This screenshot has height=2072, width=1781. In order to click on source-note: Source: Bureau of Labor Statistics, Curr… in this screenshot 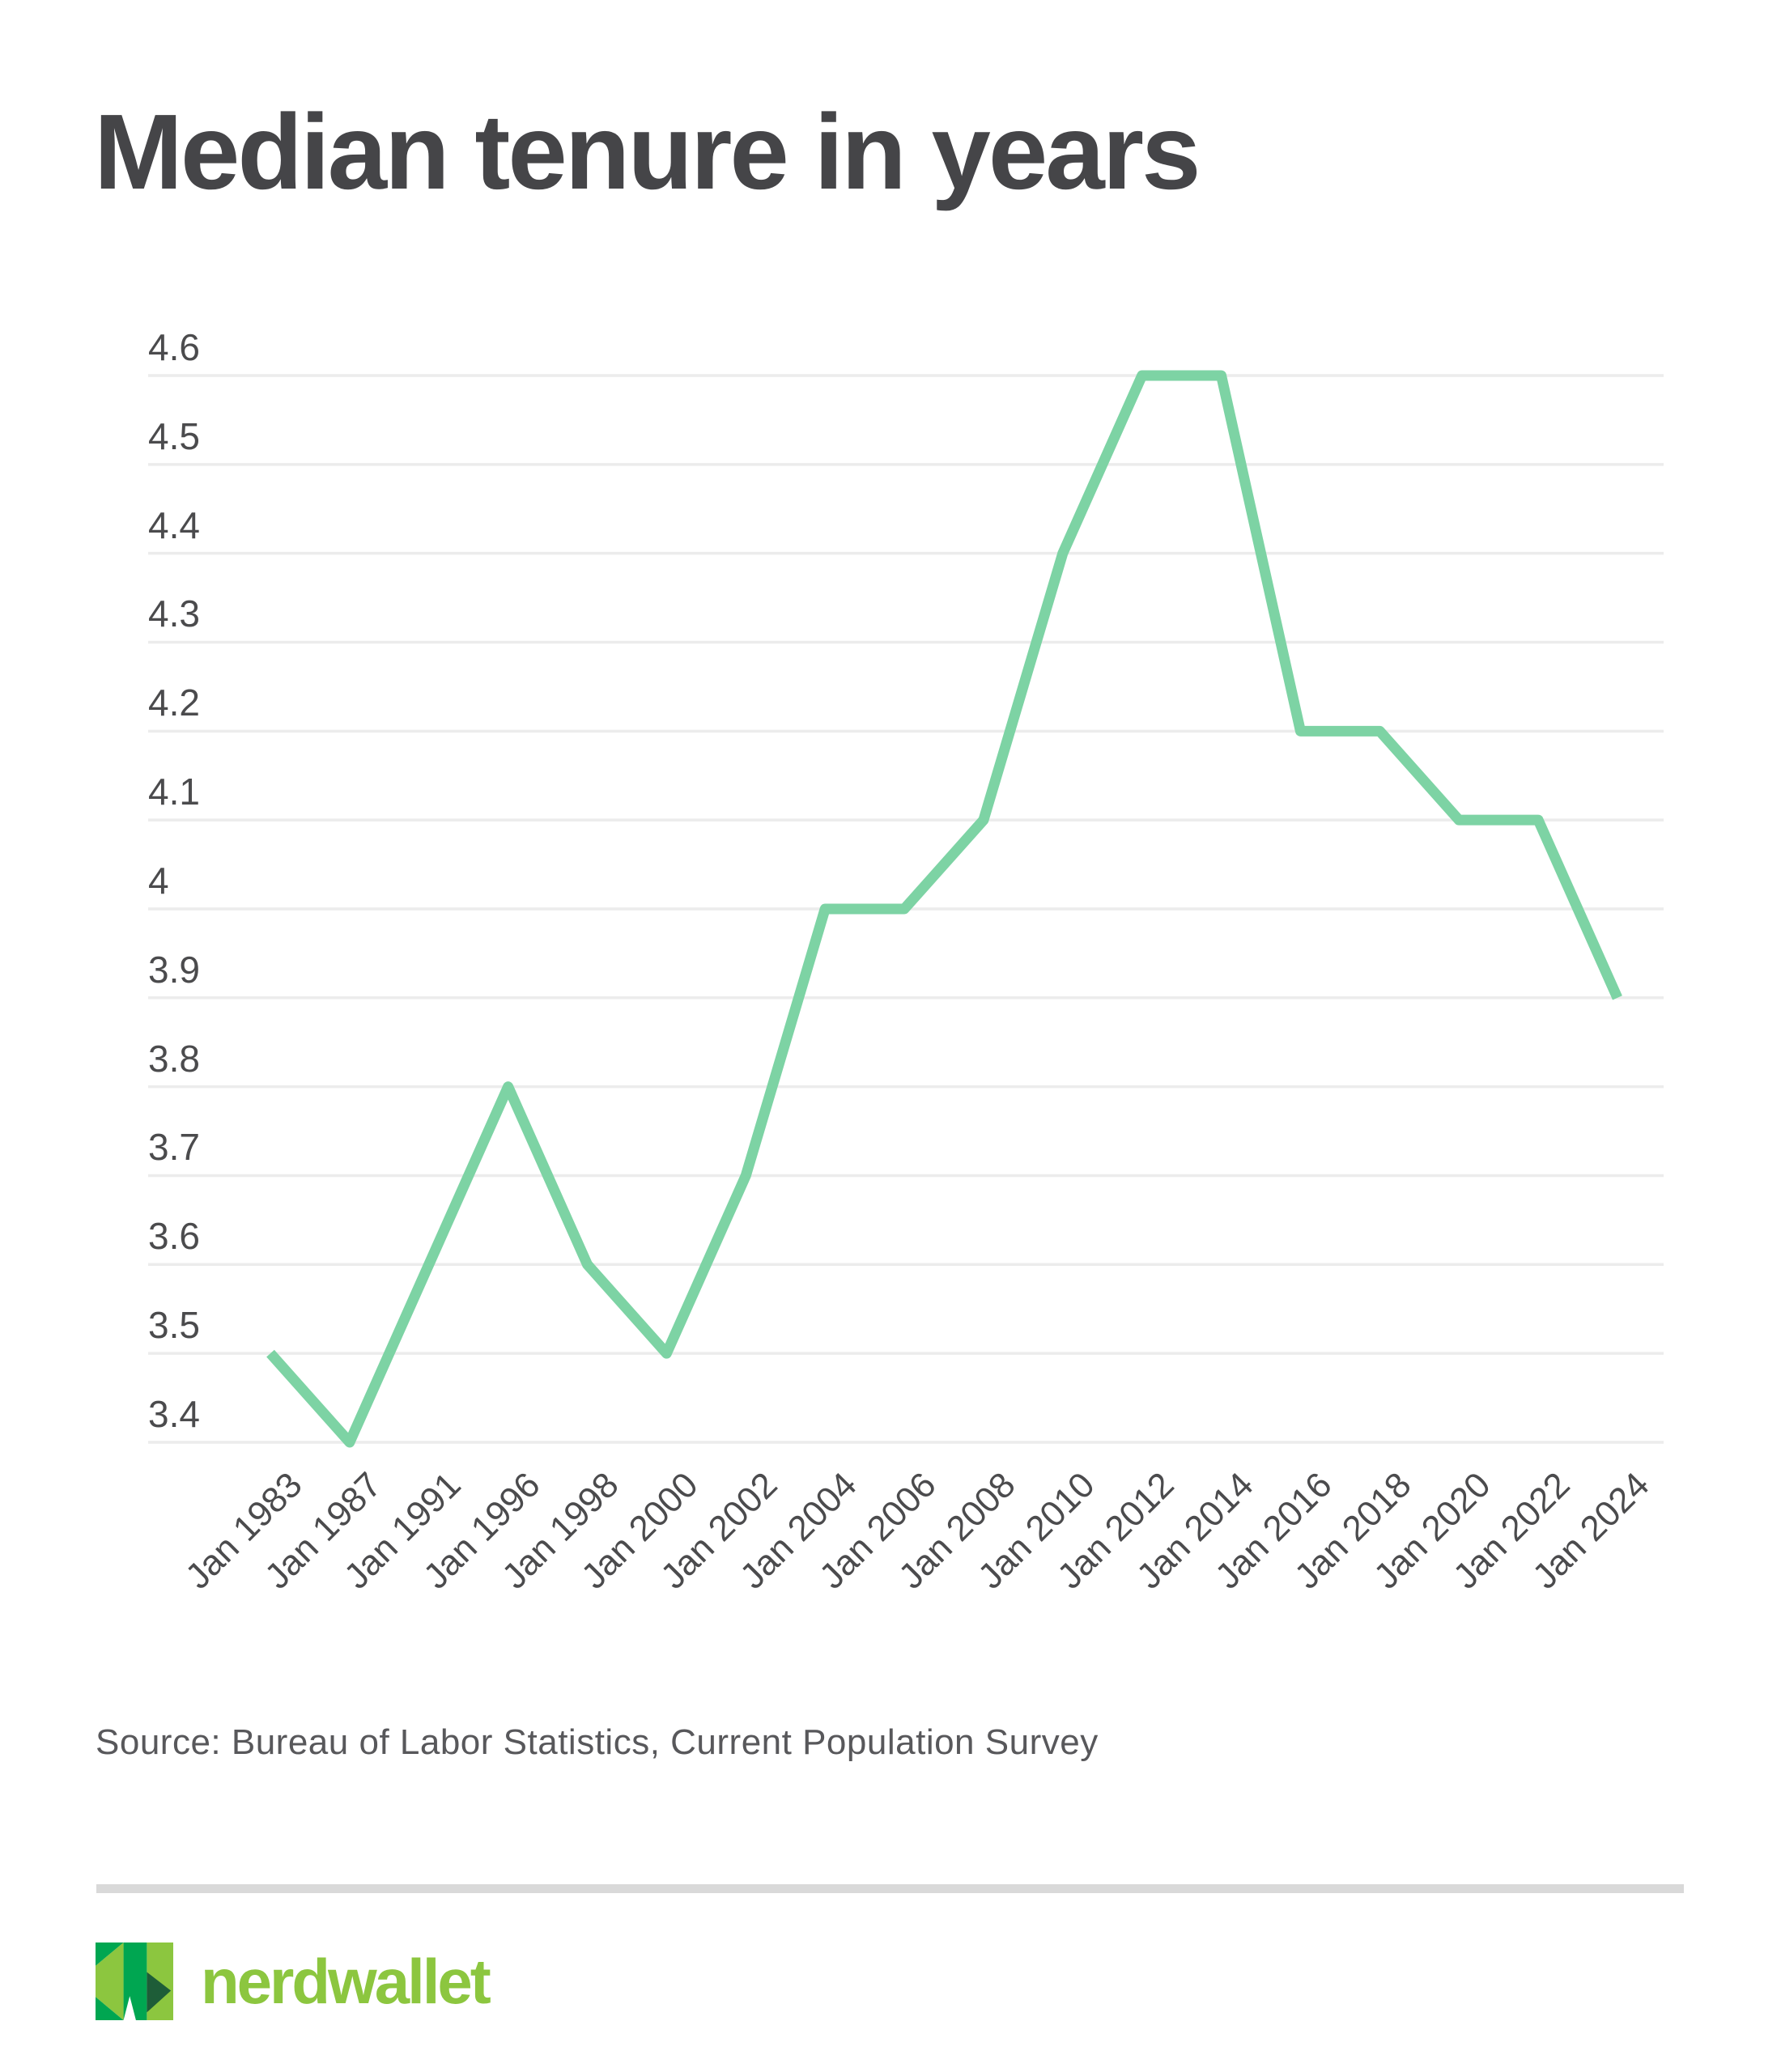, I will do `click(598, 1742)`.